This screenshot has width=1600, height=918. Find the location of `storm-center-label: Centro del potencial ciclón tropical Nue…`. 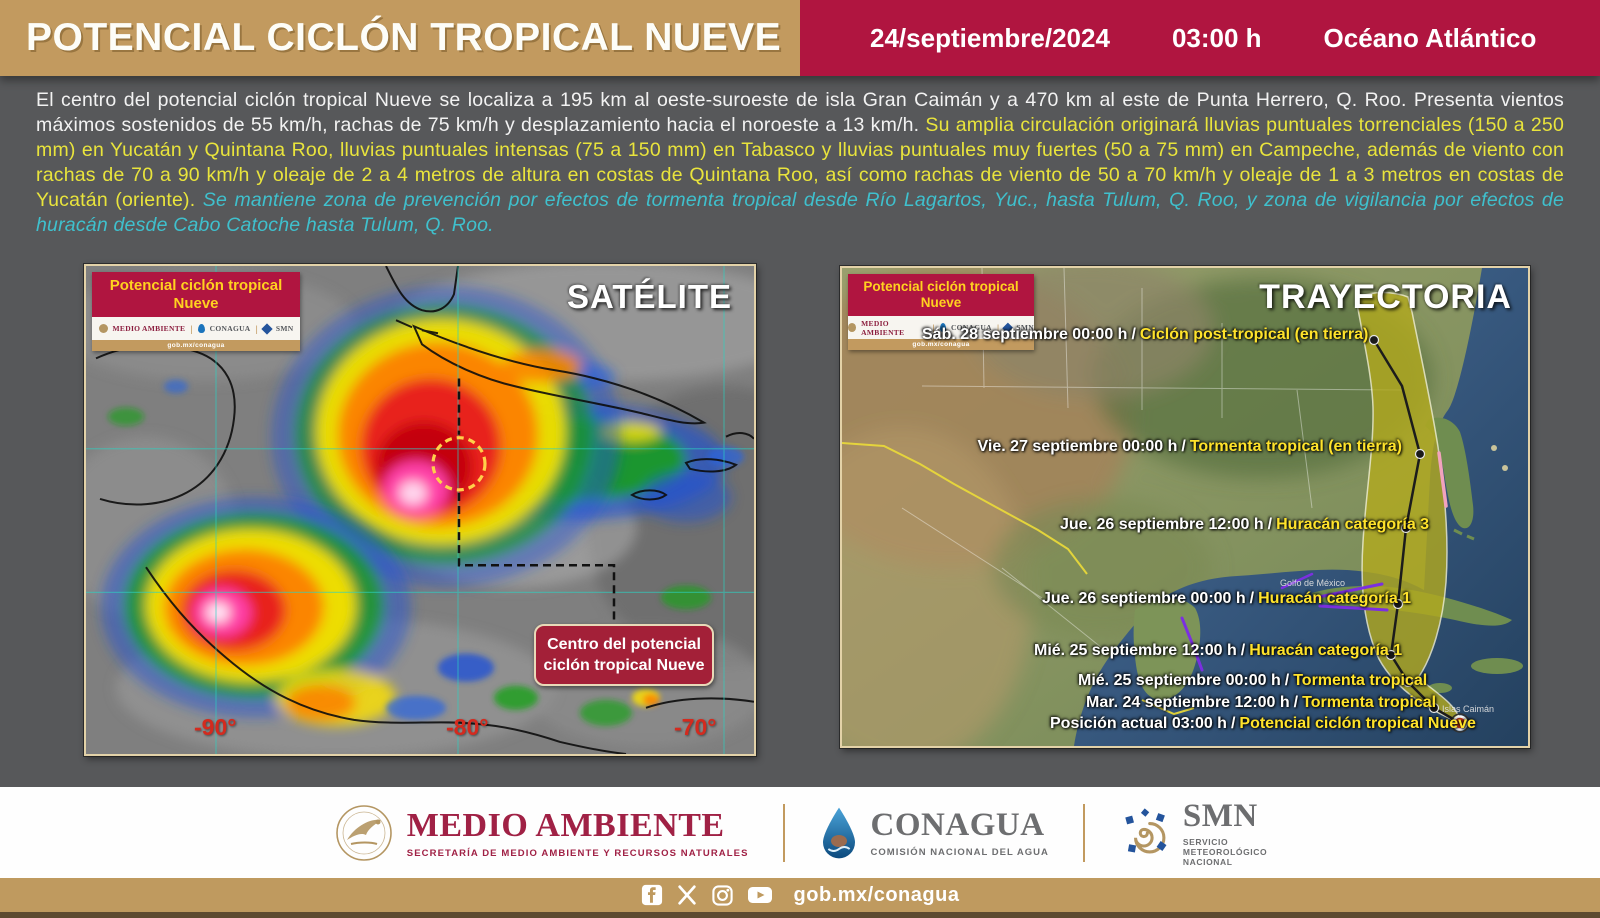

storm-center-label: Centro del potencial ciclón tropical Nue… is located at coordinates (624, 655).